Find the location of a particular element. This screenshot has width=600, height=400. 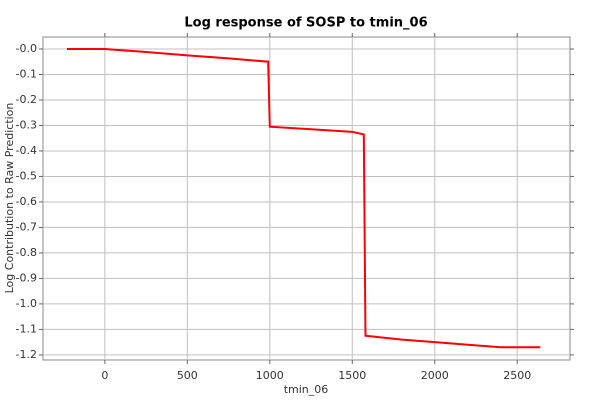

y-tick-label: -0.1 is located at coordinates (26, 73).